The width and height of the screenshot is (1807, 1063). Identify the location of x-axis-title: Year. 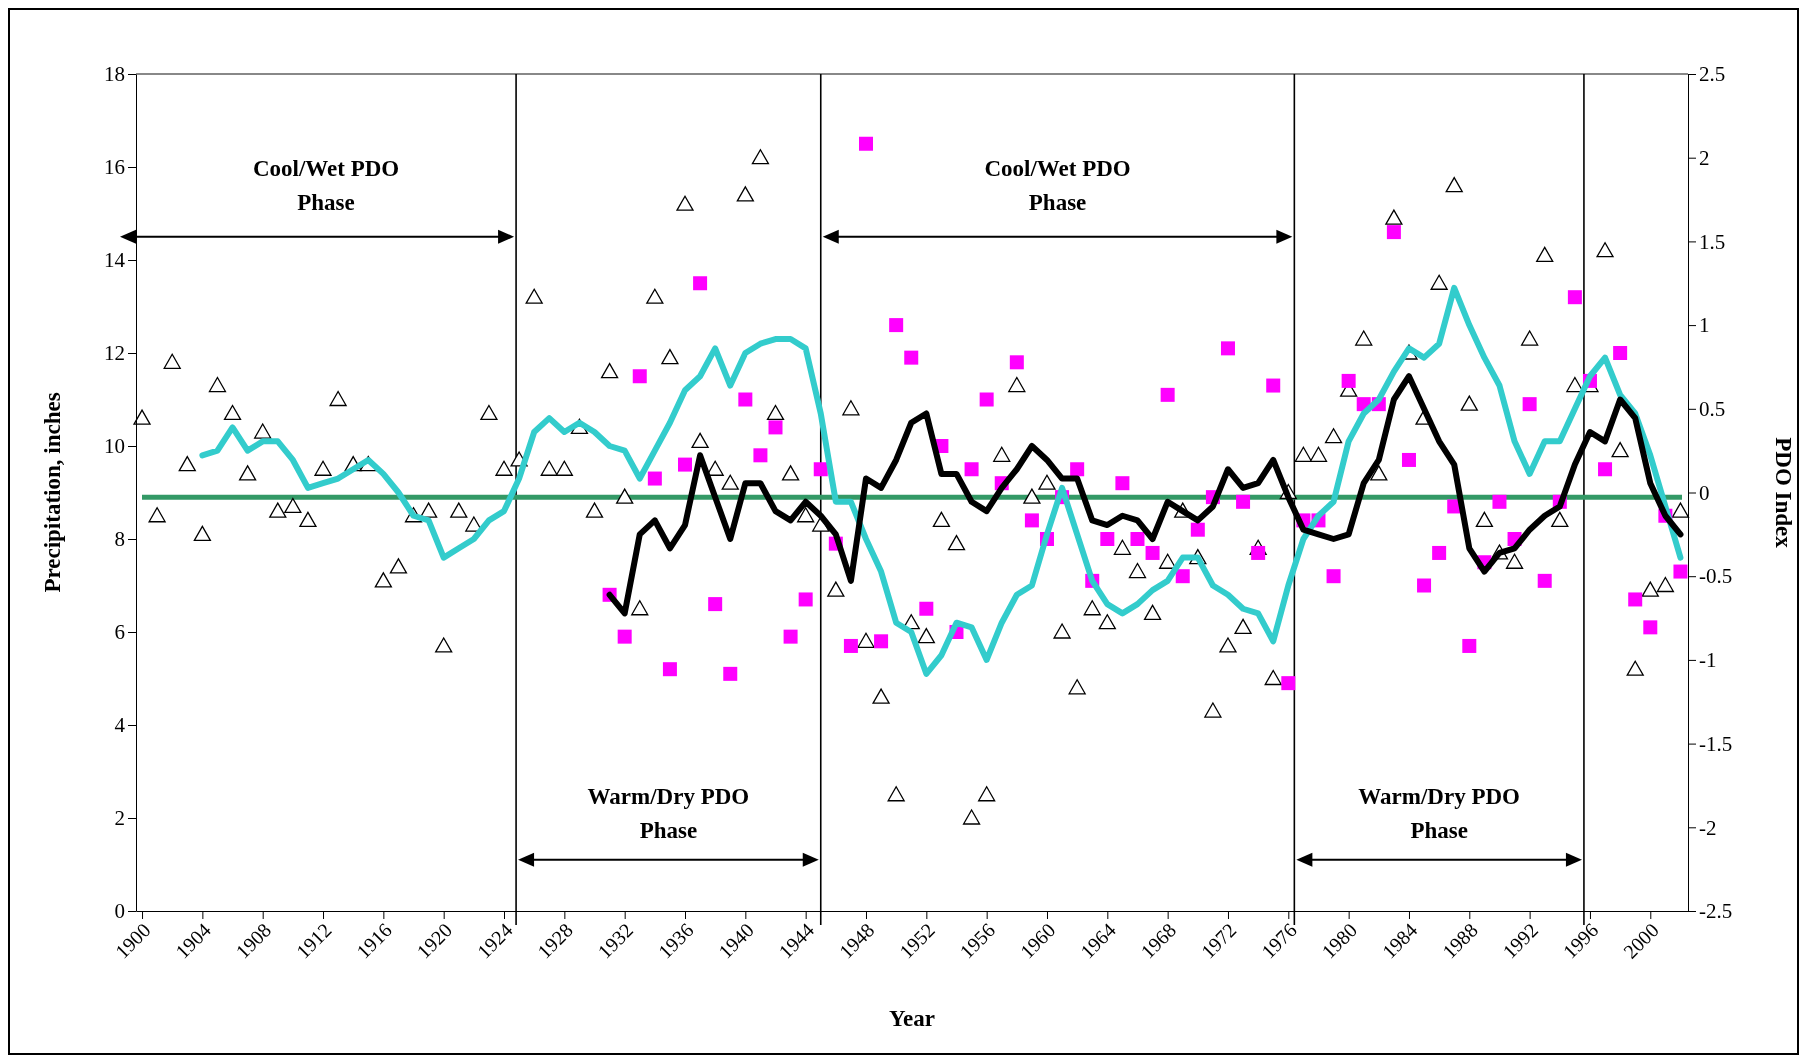
(912, 1018).